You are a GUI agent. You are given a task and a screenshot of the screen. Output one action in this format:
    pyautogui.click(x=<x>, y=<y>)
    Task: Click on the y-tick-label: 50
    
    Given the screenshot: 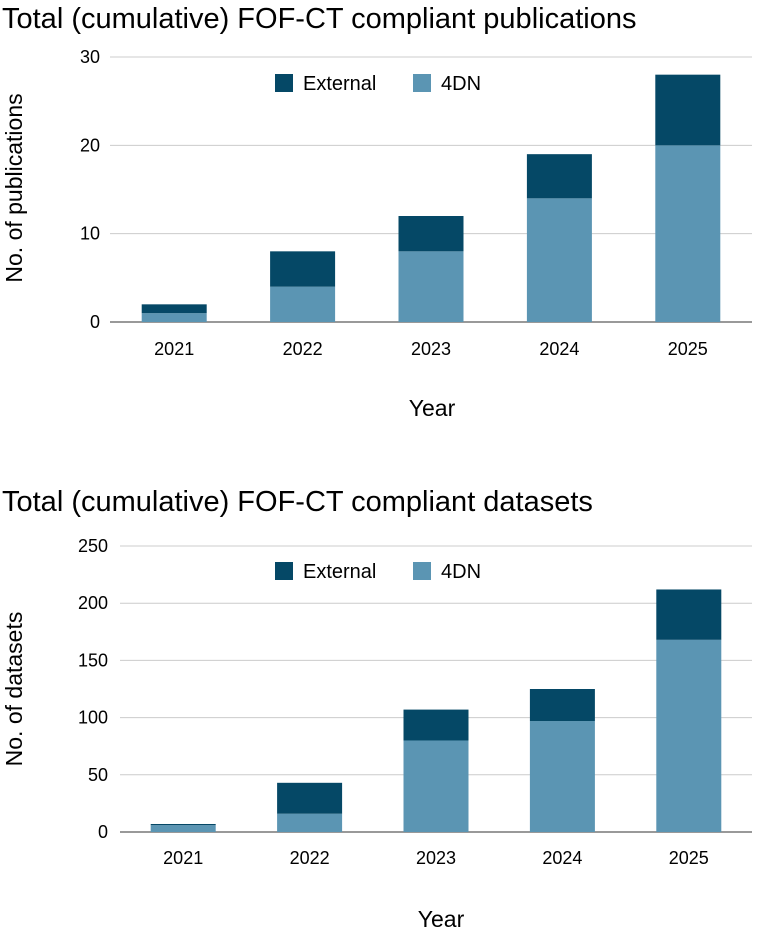 What is the action you would take?
    pyautogui.click(x=98, y=775)
    